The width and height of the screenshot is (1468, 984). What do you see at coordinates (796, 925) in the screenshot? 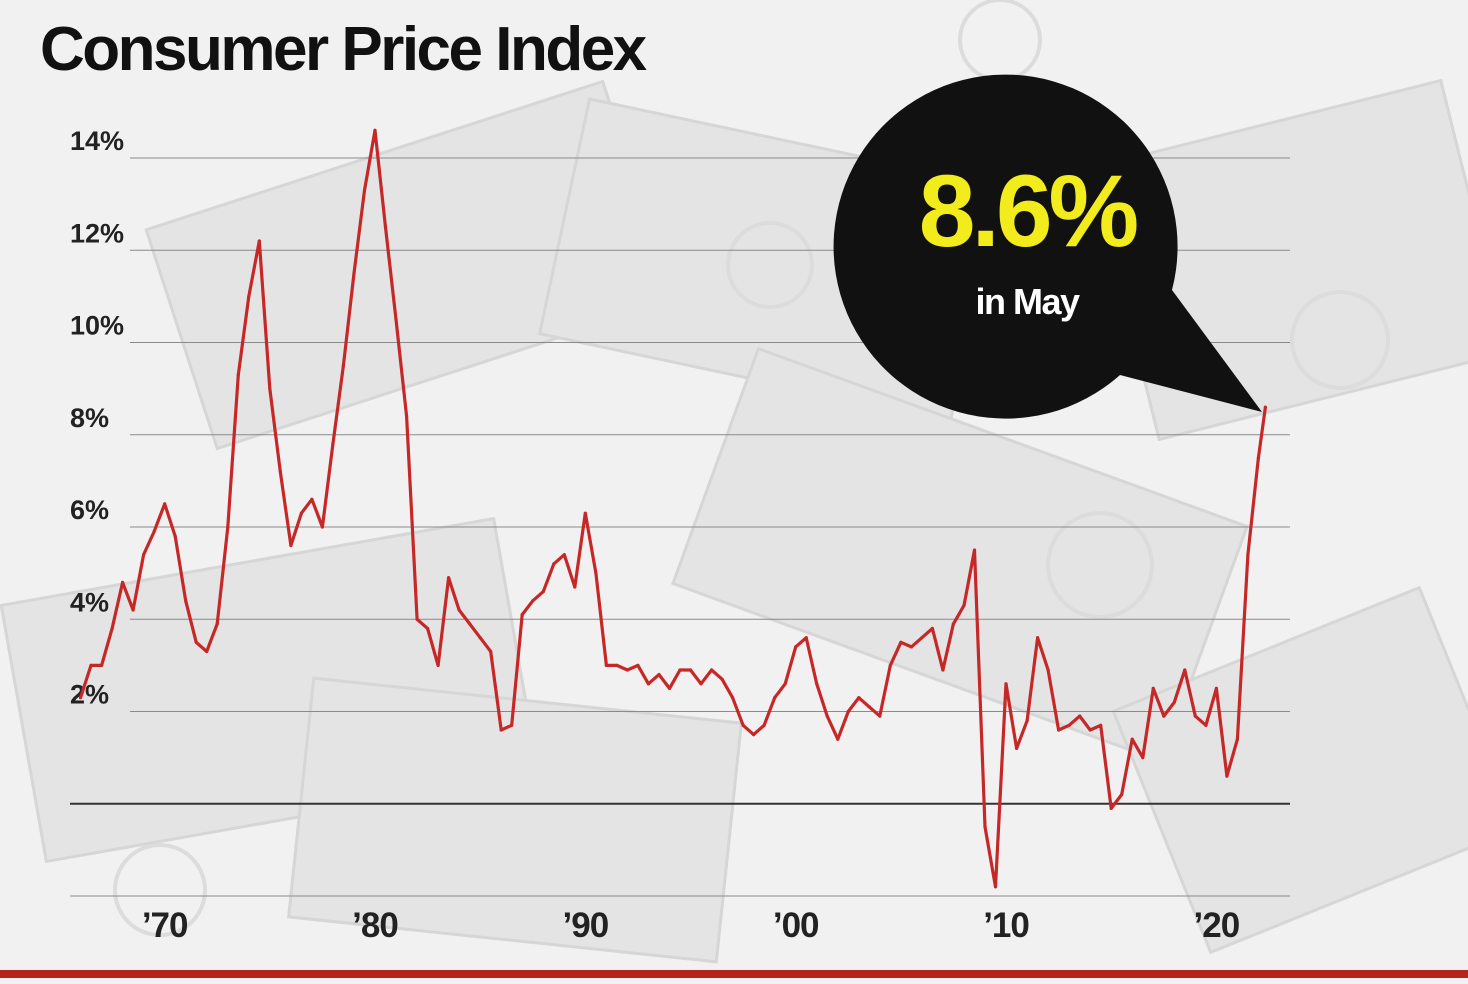
I see `x-tick-label: ’00` at bounding box center [796, 925].